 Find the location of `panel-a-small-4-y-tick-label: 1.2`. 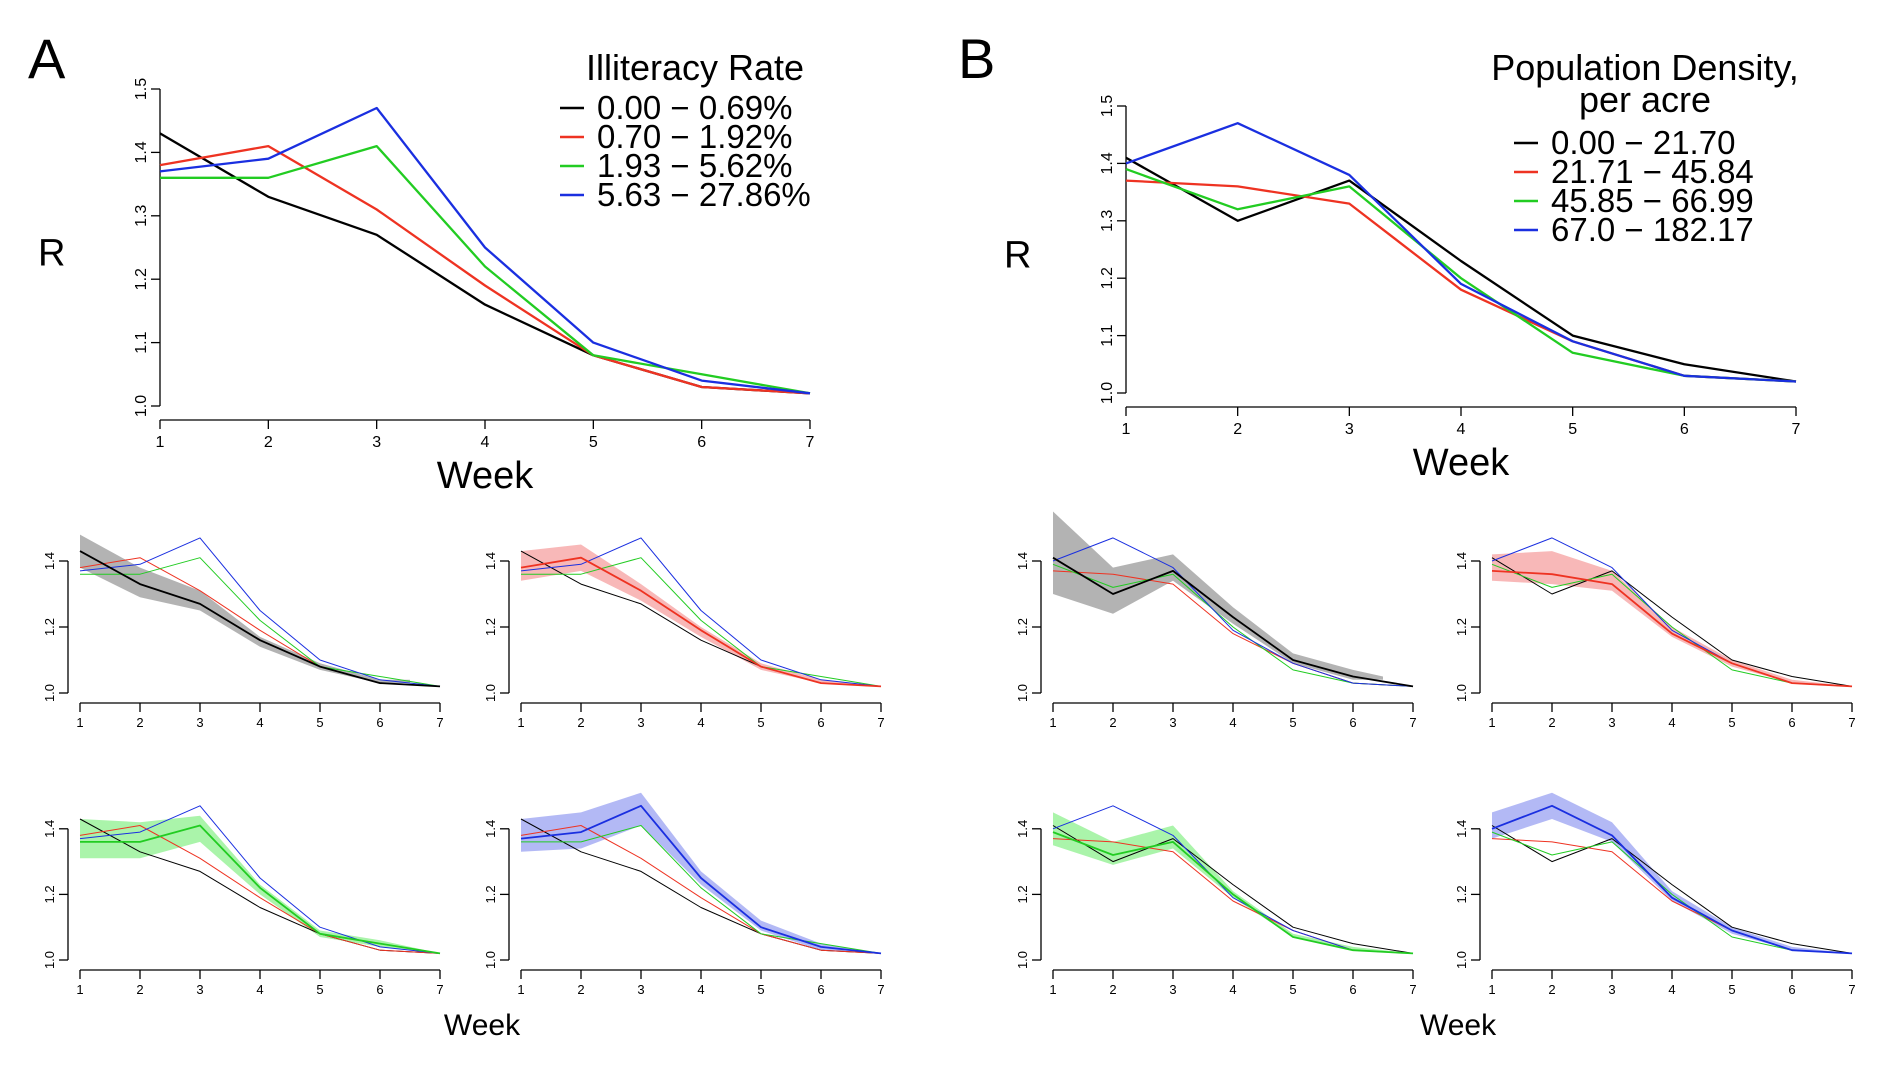

panel-a-small-4-y-tick-label: 1.2 is located at coordinates (490, 894).